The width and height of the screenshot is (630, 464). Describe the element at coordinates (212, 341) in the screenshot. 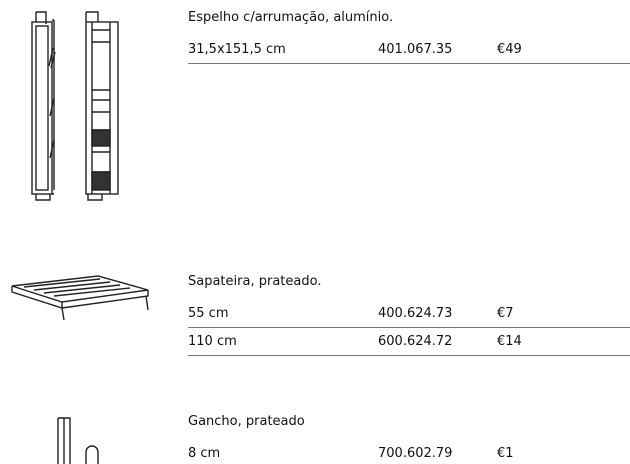

I see `size: 110 cm` at that location.